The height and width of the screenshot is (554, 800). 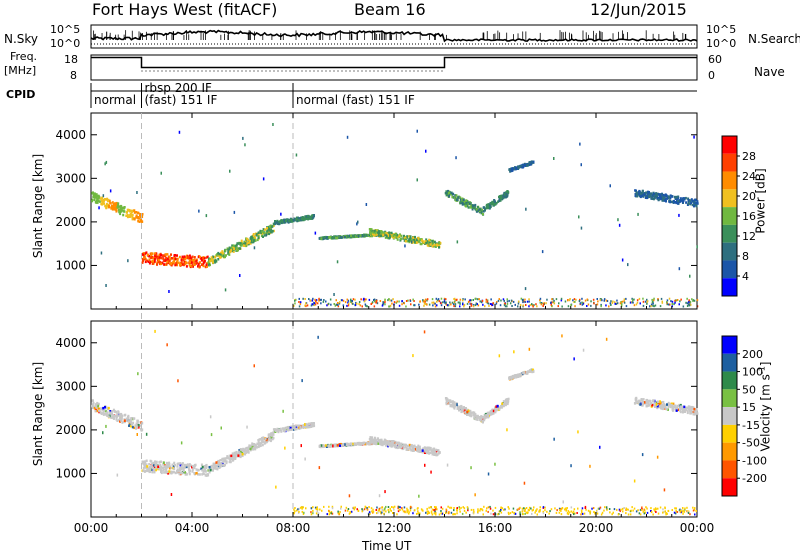 What do you see at coordinates (394, 528) in the screenshot?
I see `time-tick-label: 12:00` at bounding box center [394, 528].